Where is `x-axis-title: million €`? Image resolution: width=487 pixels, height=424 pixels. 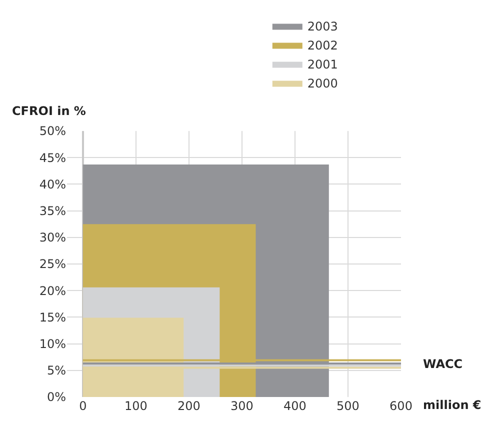
x-axis-title: million € is located at coordinates (452, 405).